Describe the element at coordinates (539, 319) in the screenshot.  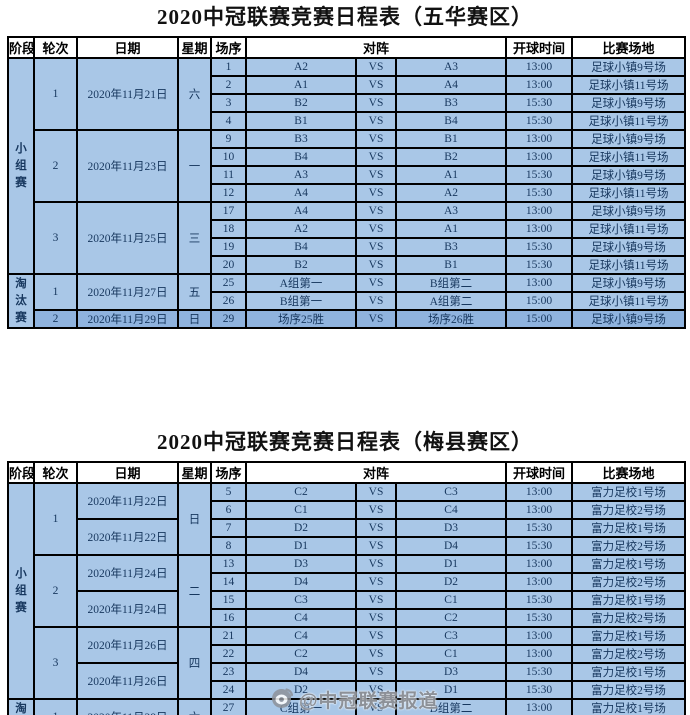
I see `kickoff-time: 15:00` at that location.